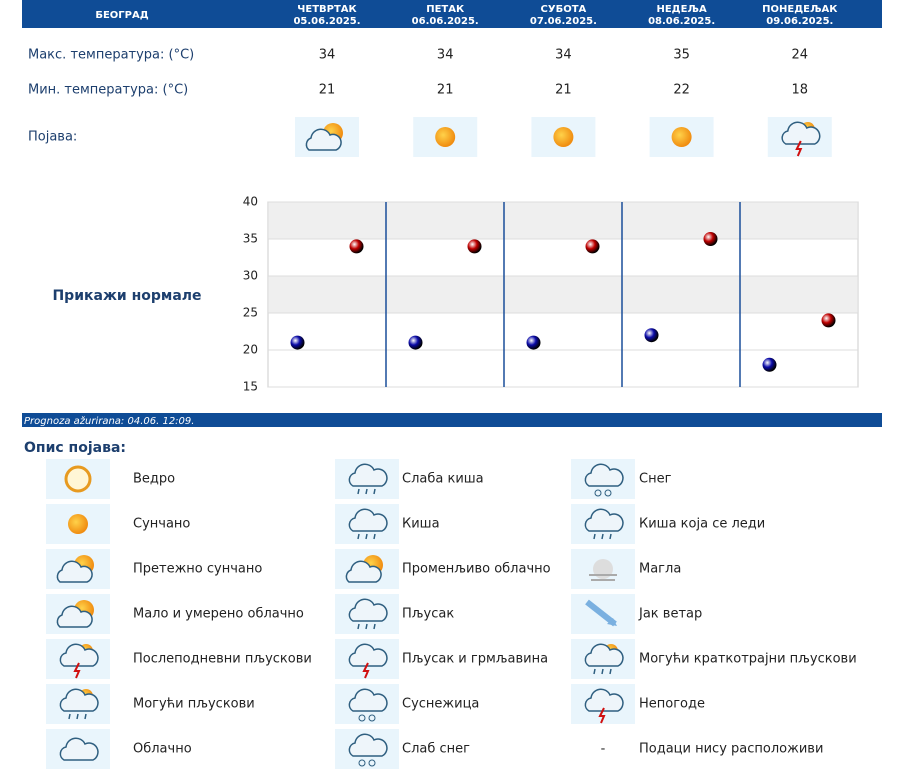  Describe the element at coordinates (327, 9) in the screenshot. I see `day-name: ЧЕТВРТАК` at that location.